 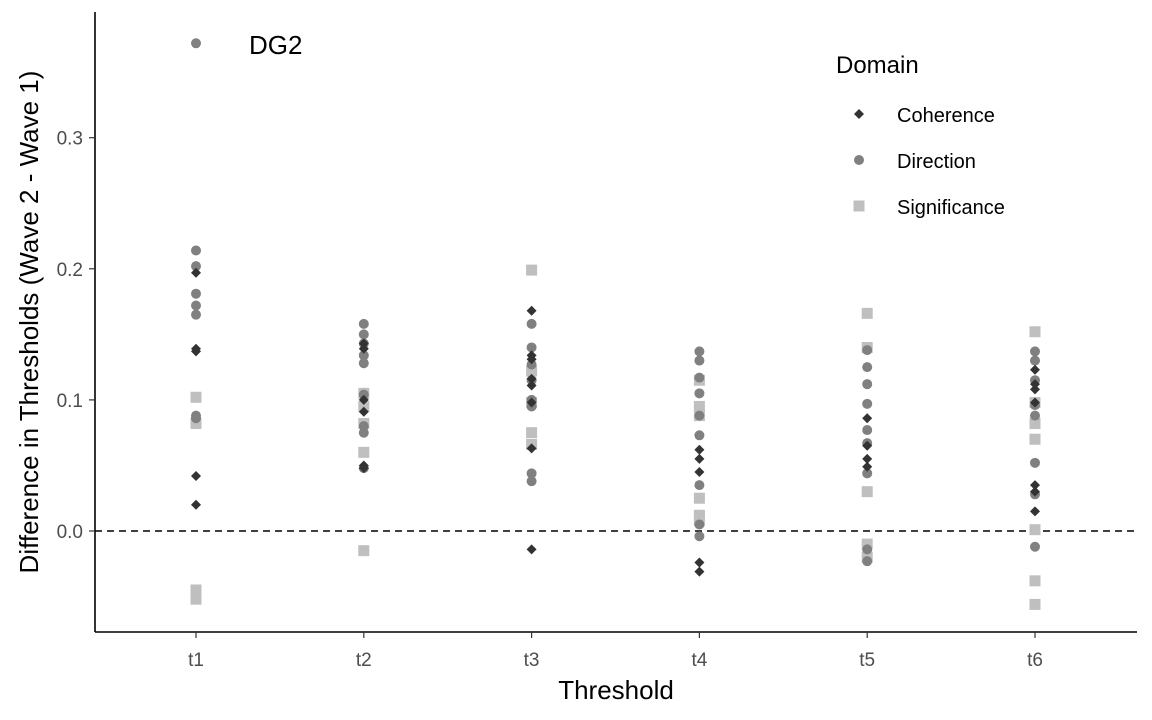 I want to click on legend-key-direction, so click(x=859, y=160).